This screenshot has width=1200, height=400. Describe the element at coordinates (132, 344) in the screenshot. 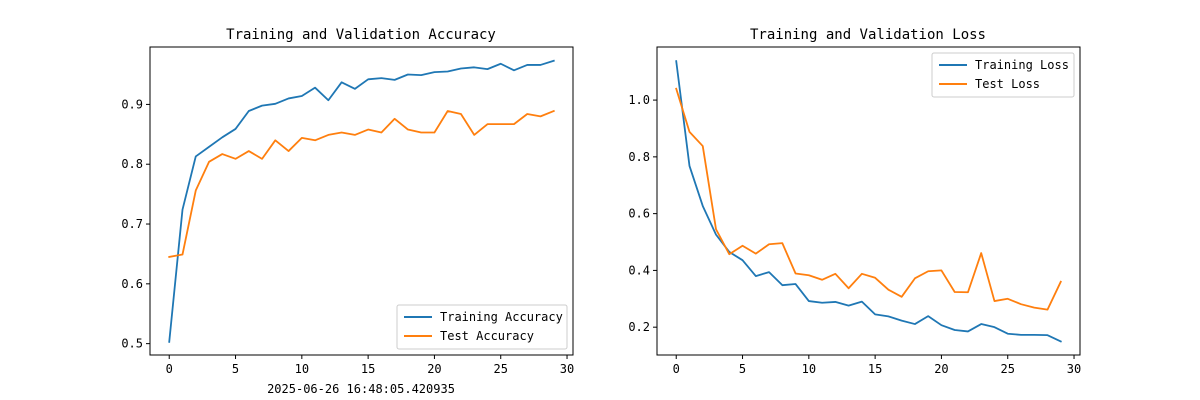

I see `accuracy-ytick-label: 0.5` at that location.